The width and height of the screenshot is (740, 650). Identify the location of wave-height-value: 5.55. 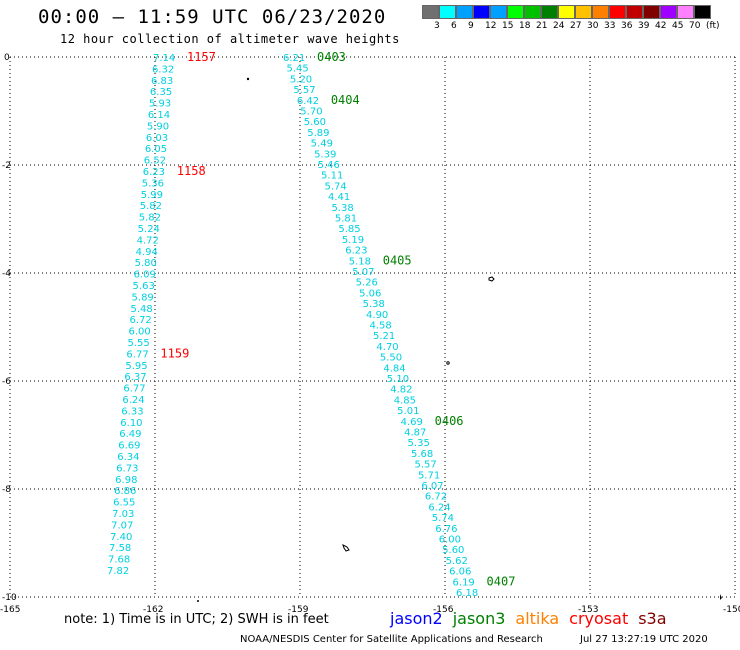
(138, 343).